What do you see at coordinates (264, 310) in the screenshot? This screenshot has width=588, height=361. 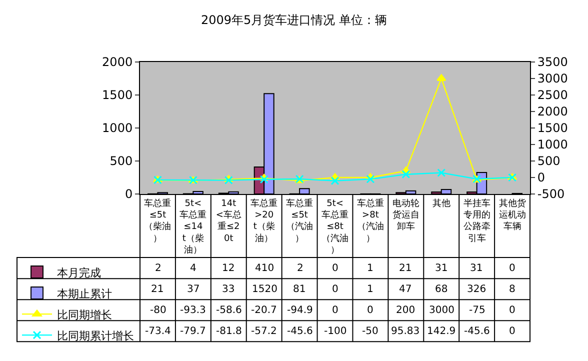 I see `data-label: -20.7` at bounding box center [264, 310].